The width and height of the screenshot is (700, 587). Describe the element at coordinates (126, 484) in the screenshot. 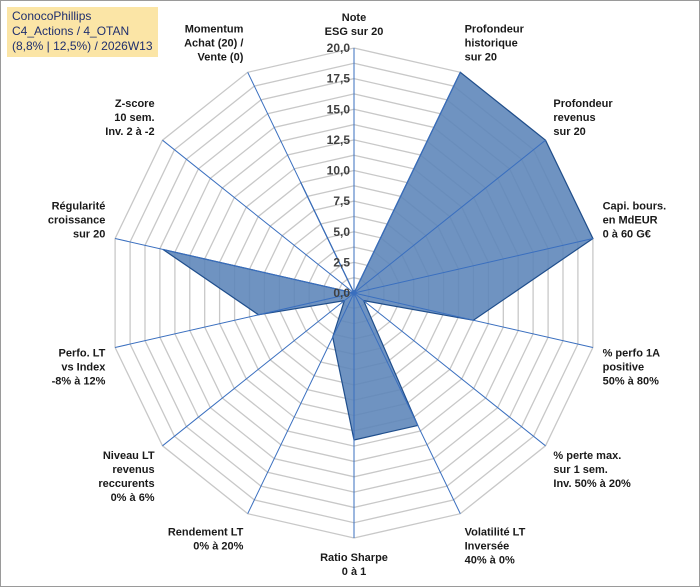

I see `axis-label-line: reccurents` at that location.